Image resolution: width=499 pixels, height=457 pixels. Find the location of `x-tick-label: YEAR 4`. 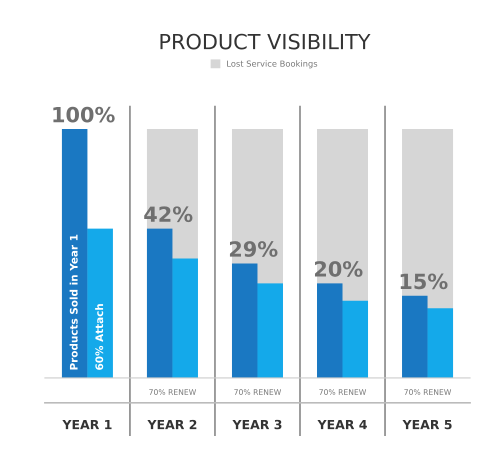

x-tick-label: YEAR 4 is located at coordinates (342, 425).